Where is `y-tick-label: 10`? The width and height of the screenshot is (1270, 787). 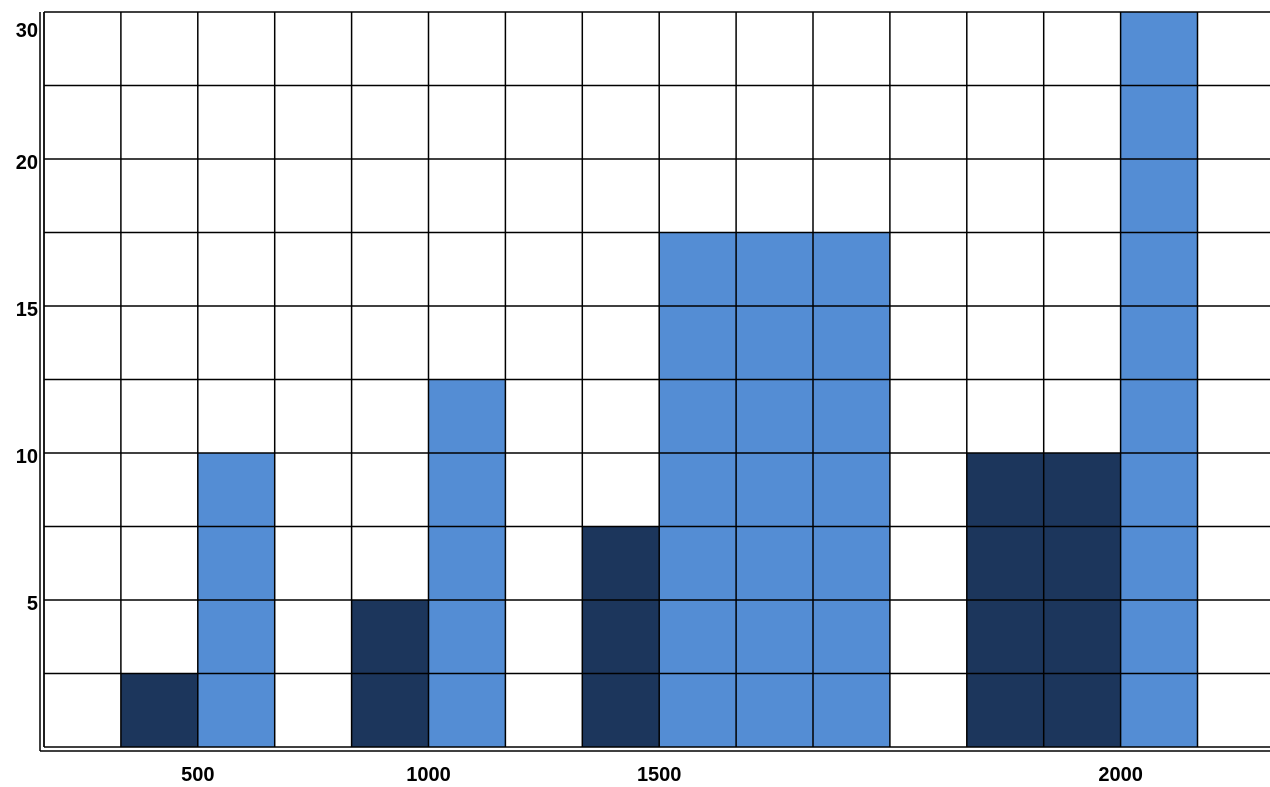 y-tick-label: 10 is located at coordinates (27, 457).